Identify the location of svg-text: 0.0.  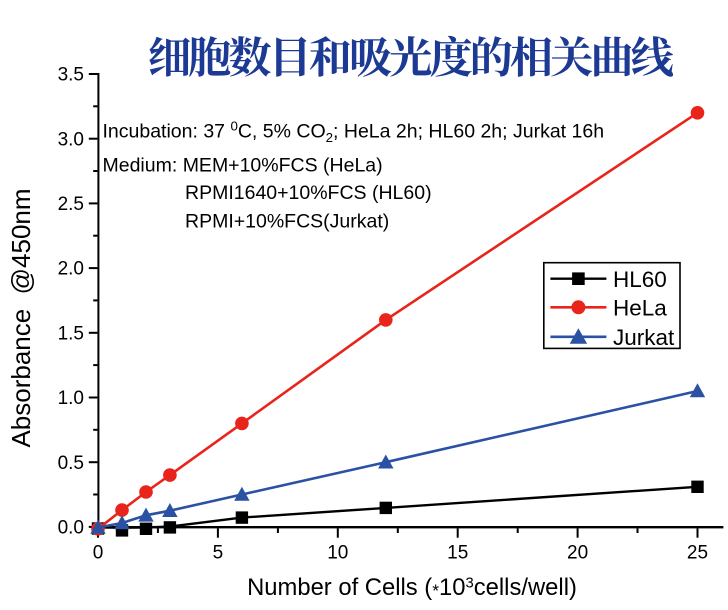
(71, 528).